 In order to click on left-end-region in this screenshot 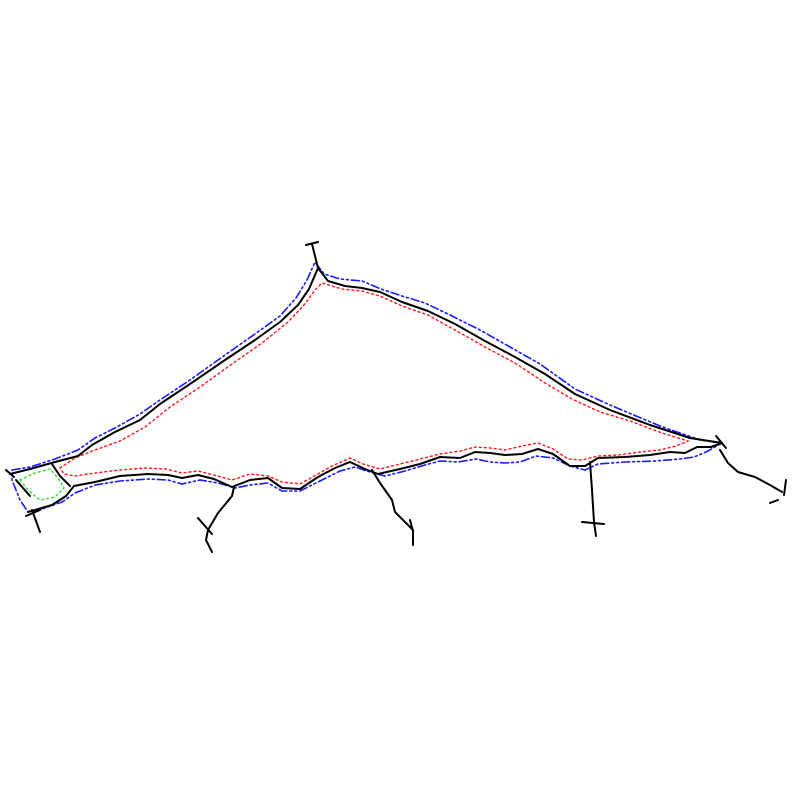, I will do `click(41, 484)`.